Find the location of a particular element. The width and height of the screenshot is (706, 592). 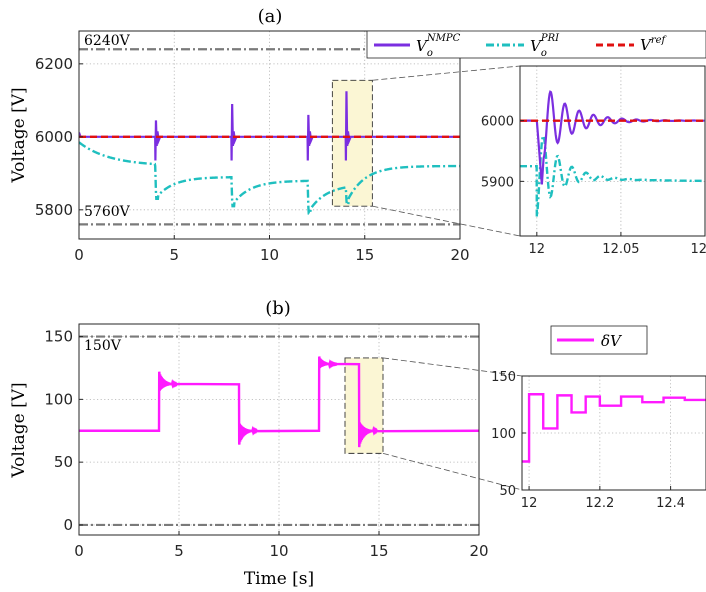

b-xtick-label: 20 is located at coordinates (478, 551).